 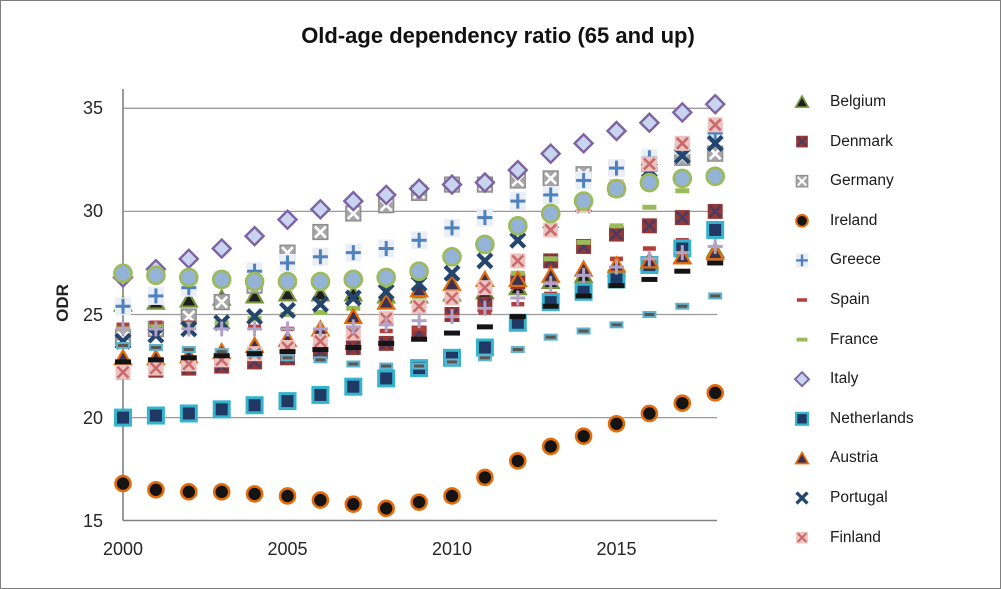 What do you see at coordinates (858, 101) in the screenshot?
I see `legend-label: Belgium` at bounding box center [858, 101].